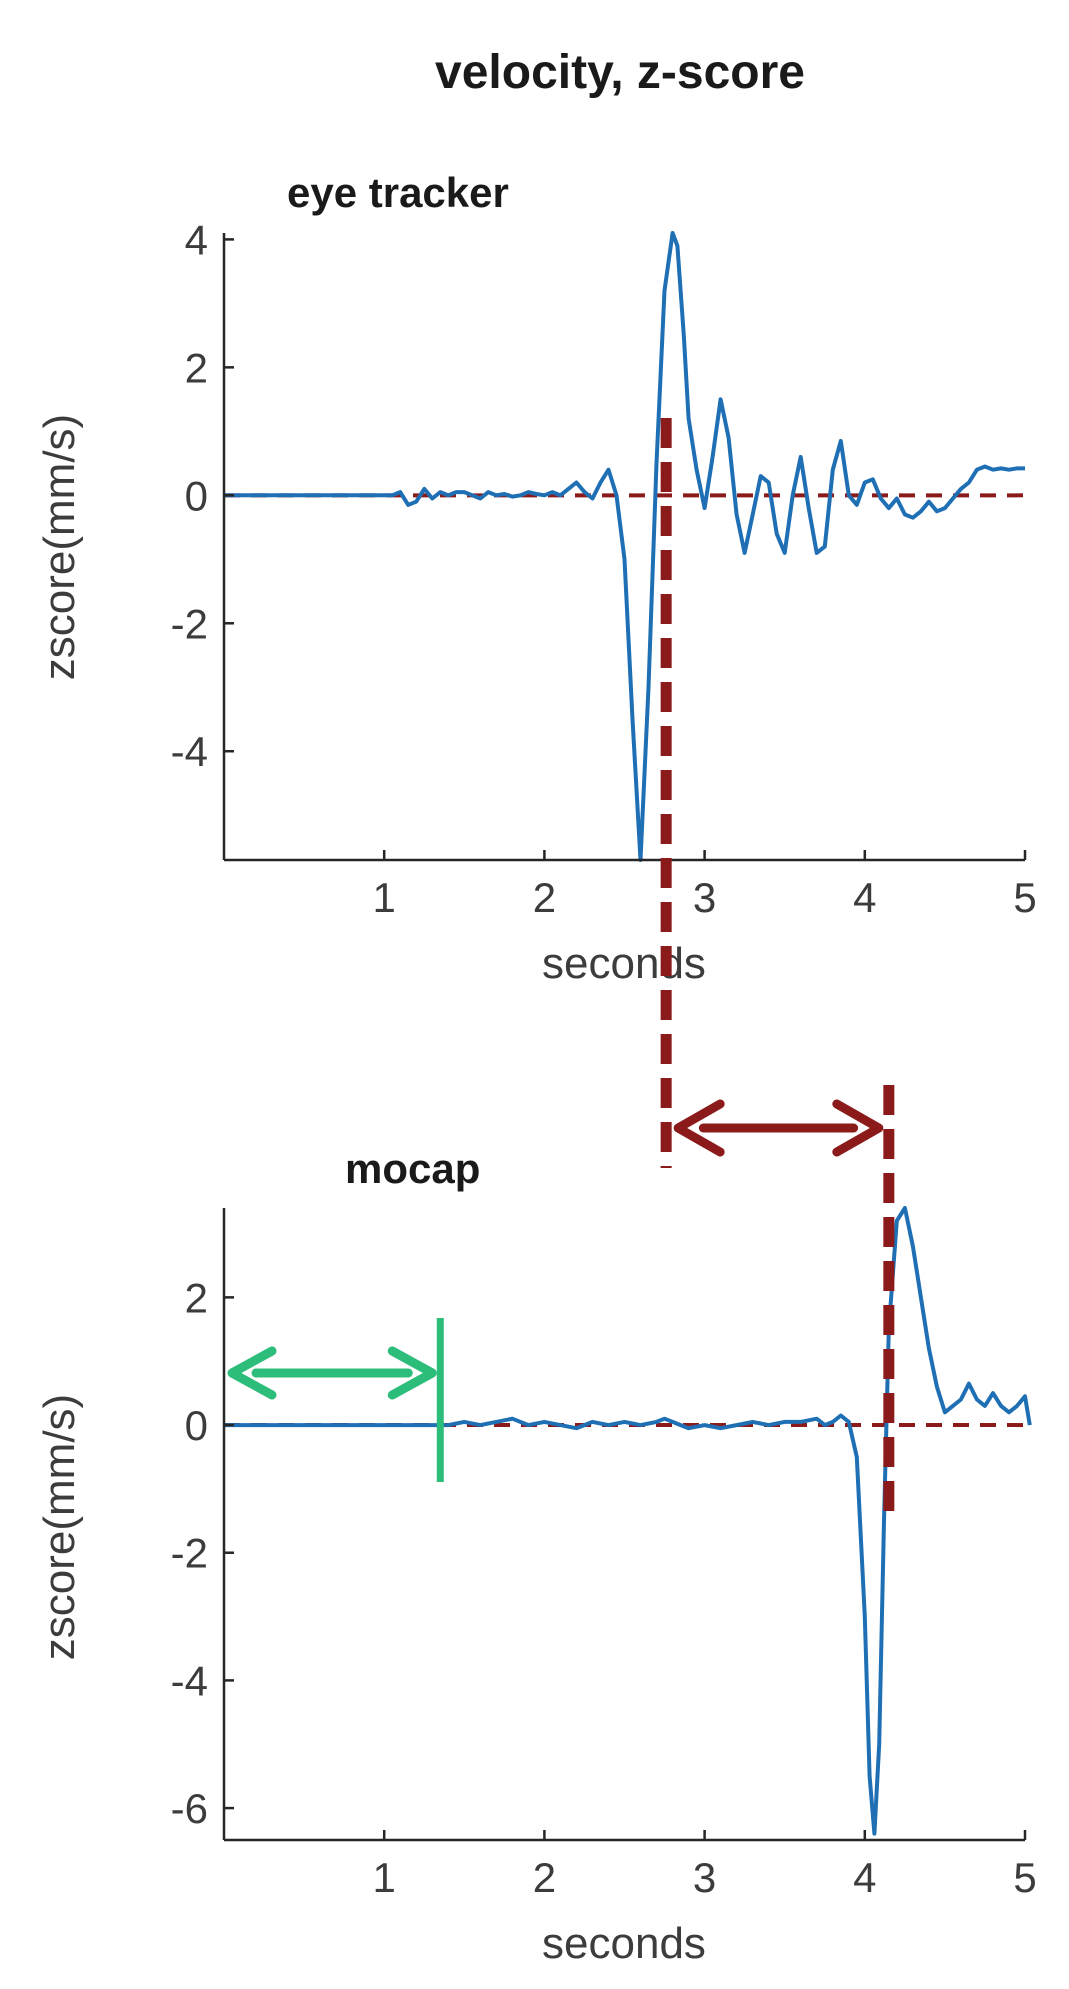 The image size is (1069, 1989). I want to click on mocap-y-tick-label: -6, so click(189, 1808).